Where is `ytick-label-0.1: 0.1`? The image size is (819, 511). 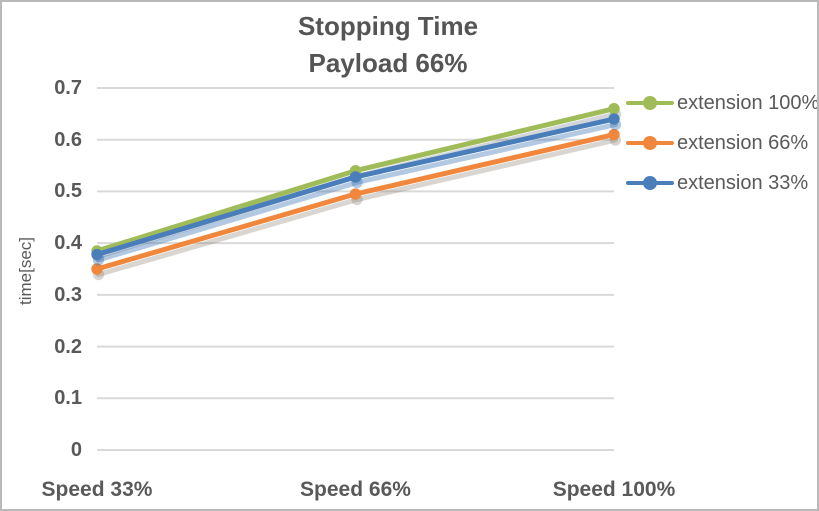
ytick-label-0.1: 0.1 is located at coordinates (68, 398).